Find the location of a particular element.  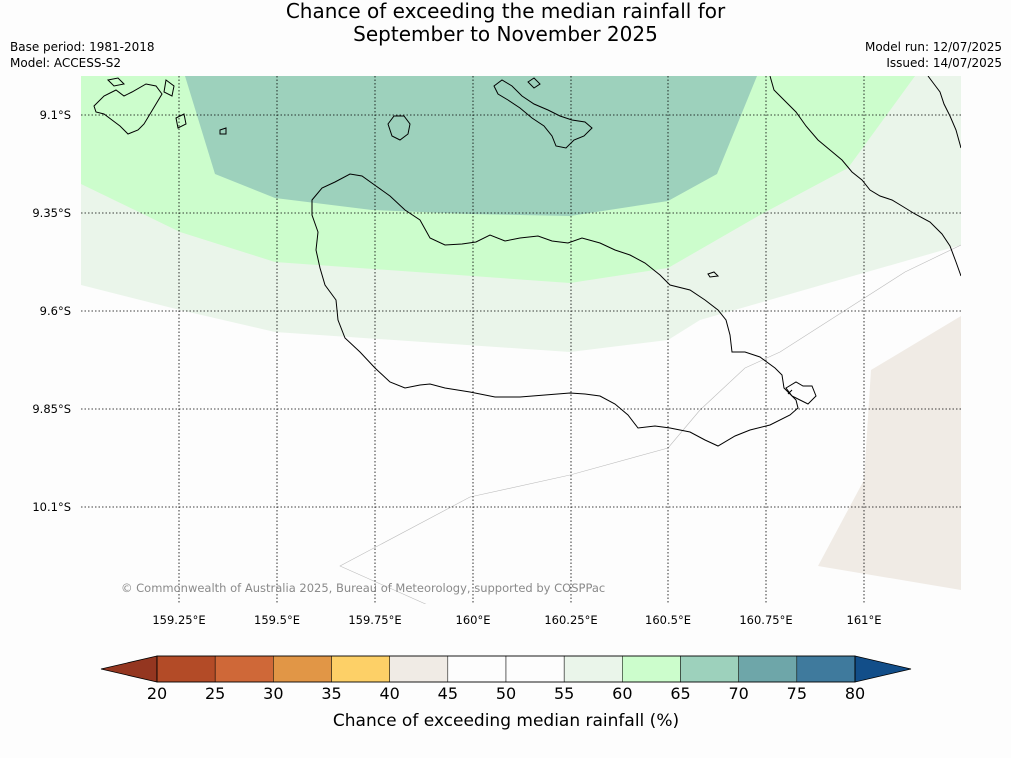

malaita-north-coast is located at coordinates (944, 112).